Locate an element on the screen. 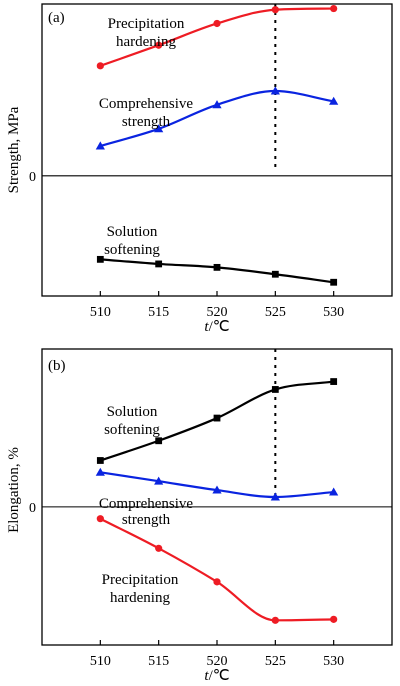 This screenshot has height=686, width=400. panel-a-series-precipitation-hardening-label-line1: Precipitation is located at coordinates (146, 24).